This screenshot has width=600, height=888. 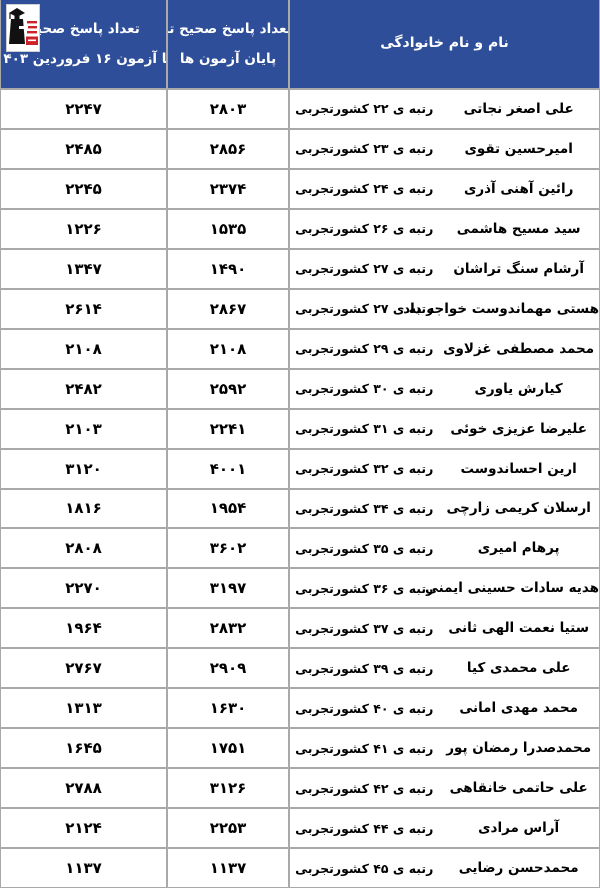 I want to click on student-name: آرشام سنگ تراشان, so click(x=518, y=268).